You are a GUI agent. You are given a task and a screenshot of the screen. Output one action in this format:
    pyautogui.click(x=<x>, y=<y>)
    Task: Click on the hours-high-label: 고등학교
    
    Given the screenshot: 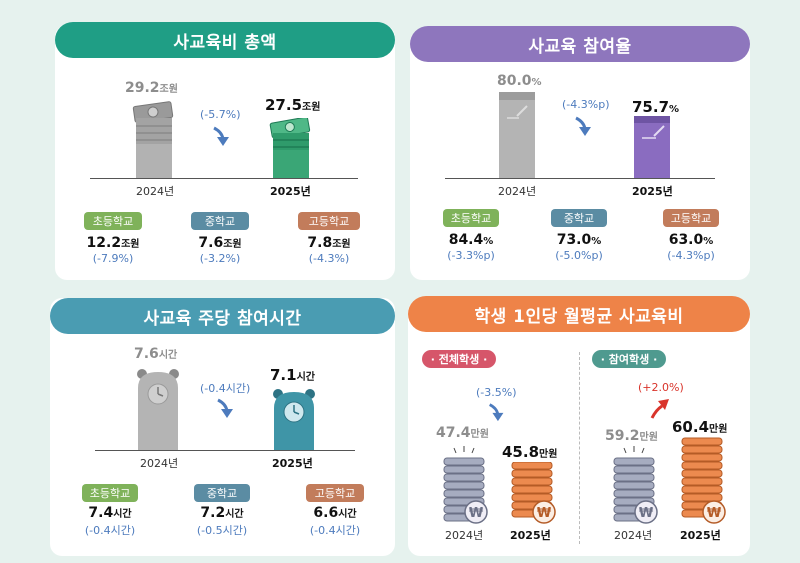 What is the action you would take?
    pyautogui.click(x=335, y=493)
    